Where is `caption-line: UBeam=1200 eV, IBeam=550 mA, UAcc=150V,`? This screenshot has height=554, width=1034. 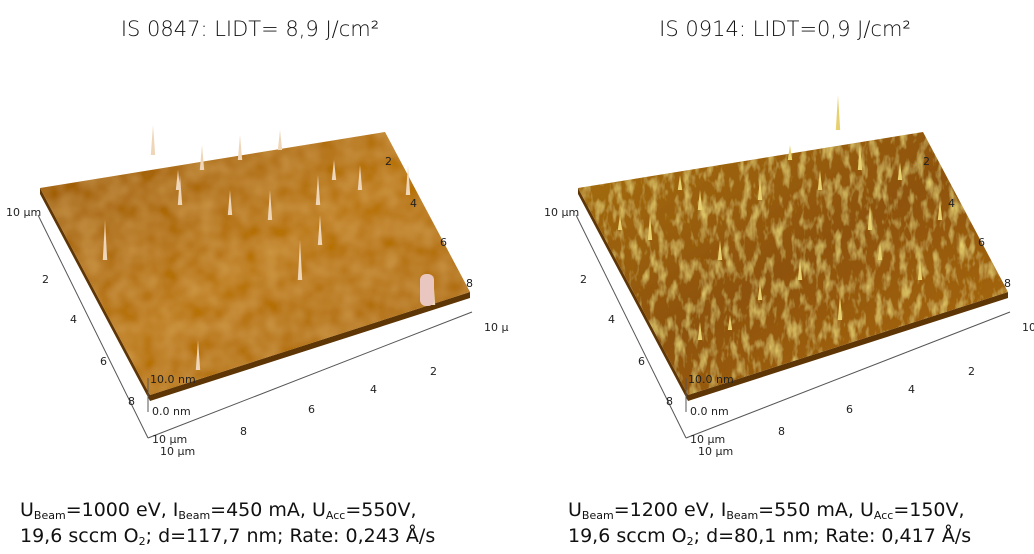 caption-line: UBeam=1200 eV, IBeam=550 mA, UAcc=150V, is located at coordinates (769, 513).